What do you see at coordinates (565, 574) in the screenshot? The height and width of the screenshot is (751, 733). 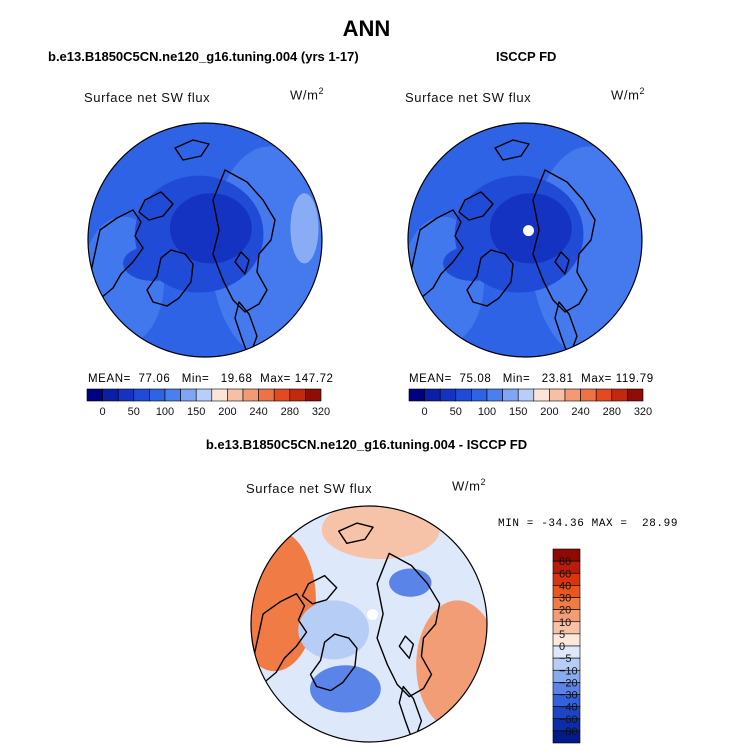 I see `colorbar3-tick-label: 60` at bounding box center [565, 574].